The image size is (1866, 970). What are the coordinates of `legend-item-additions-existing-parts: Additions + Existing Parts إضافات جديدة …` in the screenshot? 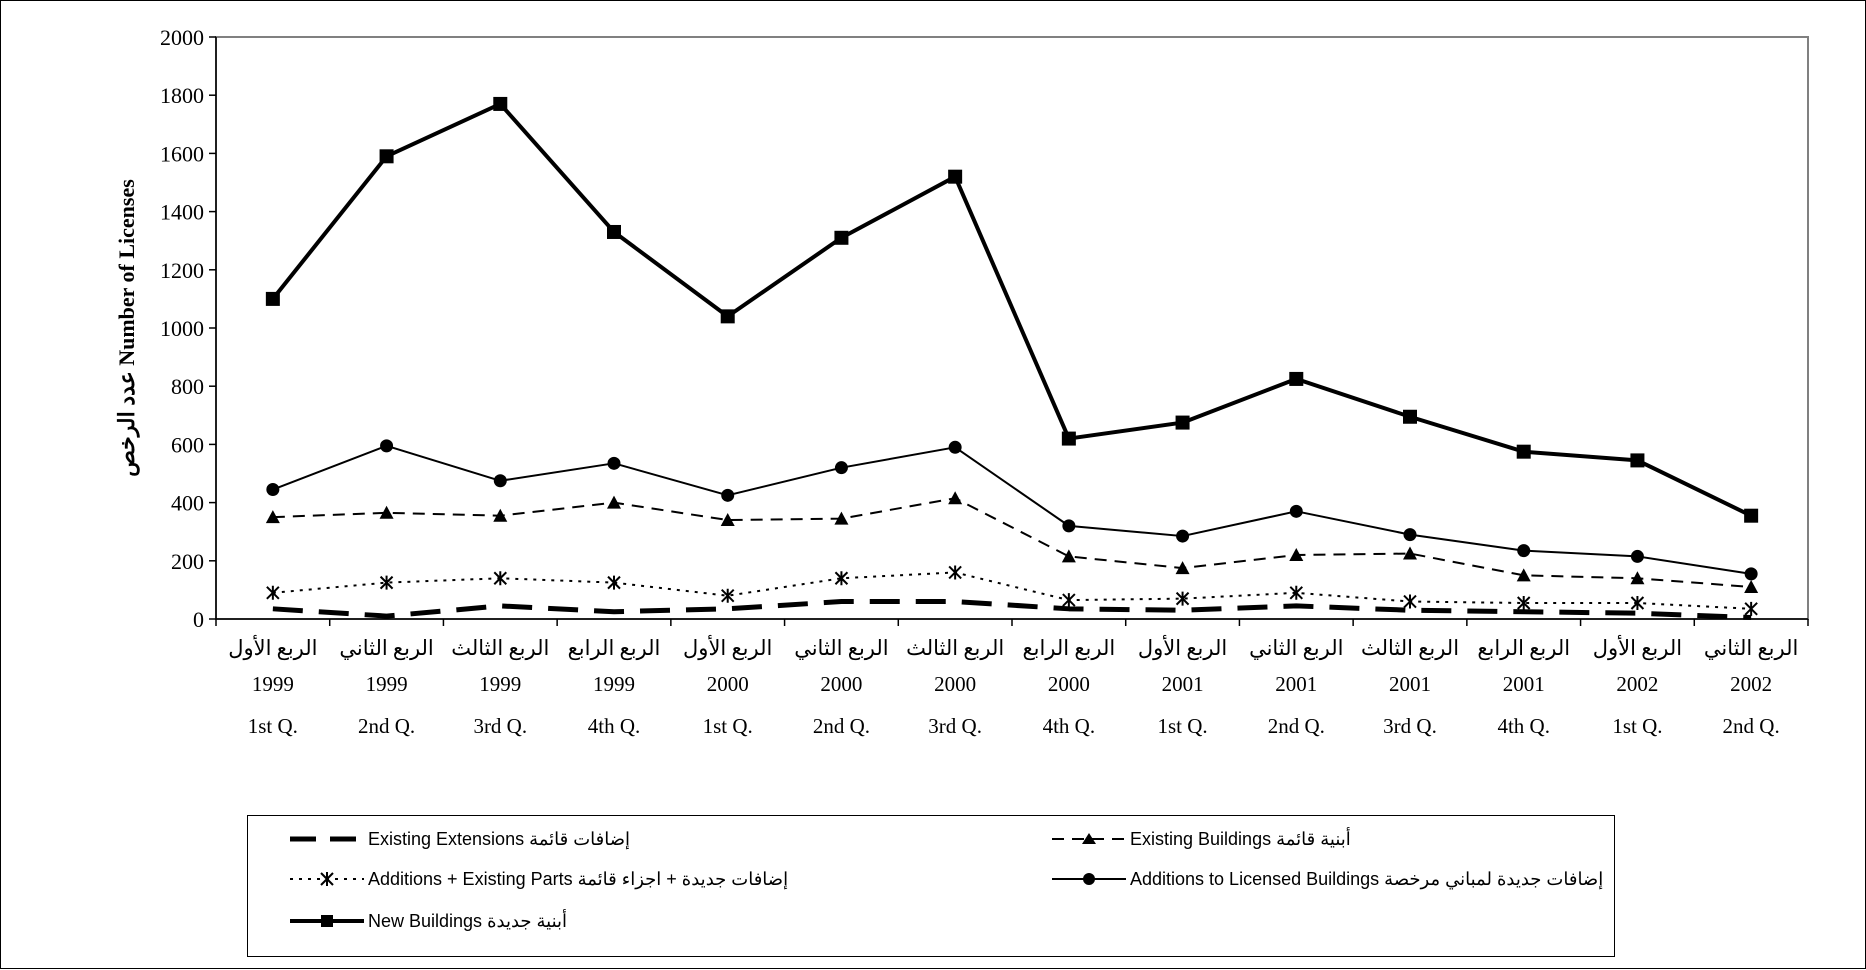 It's located at (538, 879).